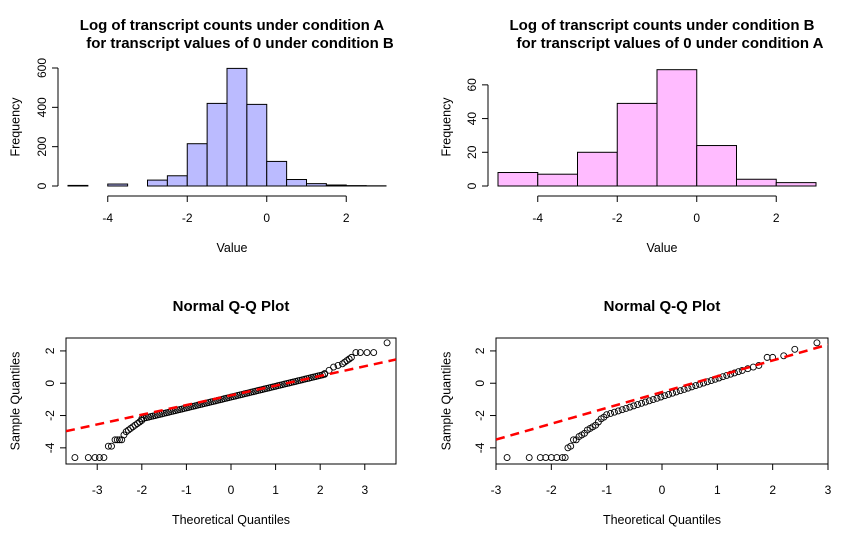 Image resolution: width=861 pixels, height=545 pixels. I want to click on y-tick-label: 60, so click(472, 85).